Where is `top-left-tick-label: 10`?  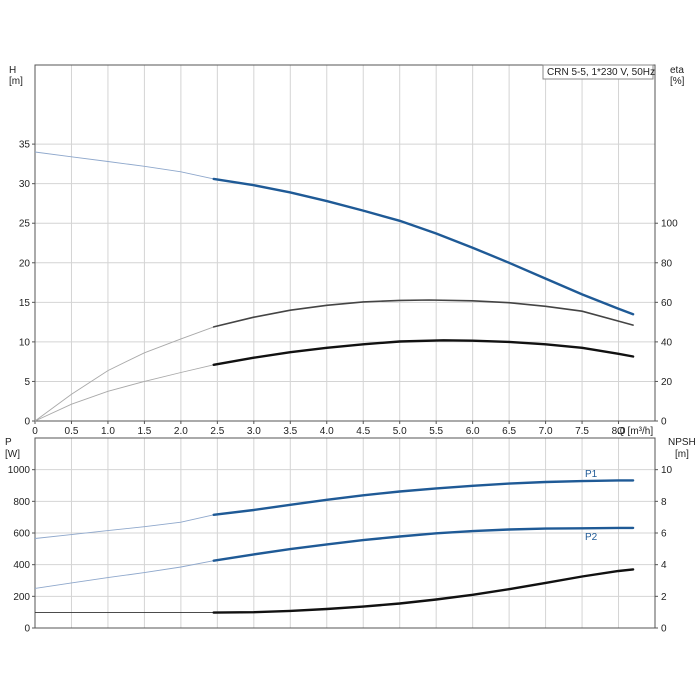
top-left-tick-label: 10 is located at coordinates (25, 342).